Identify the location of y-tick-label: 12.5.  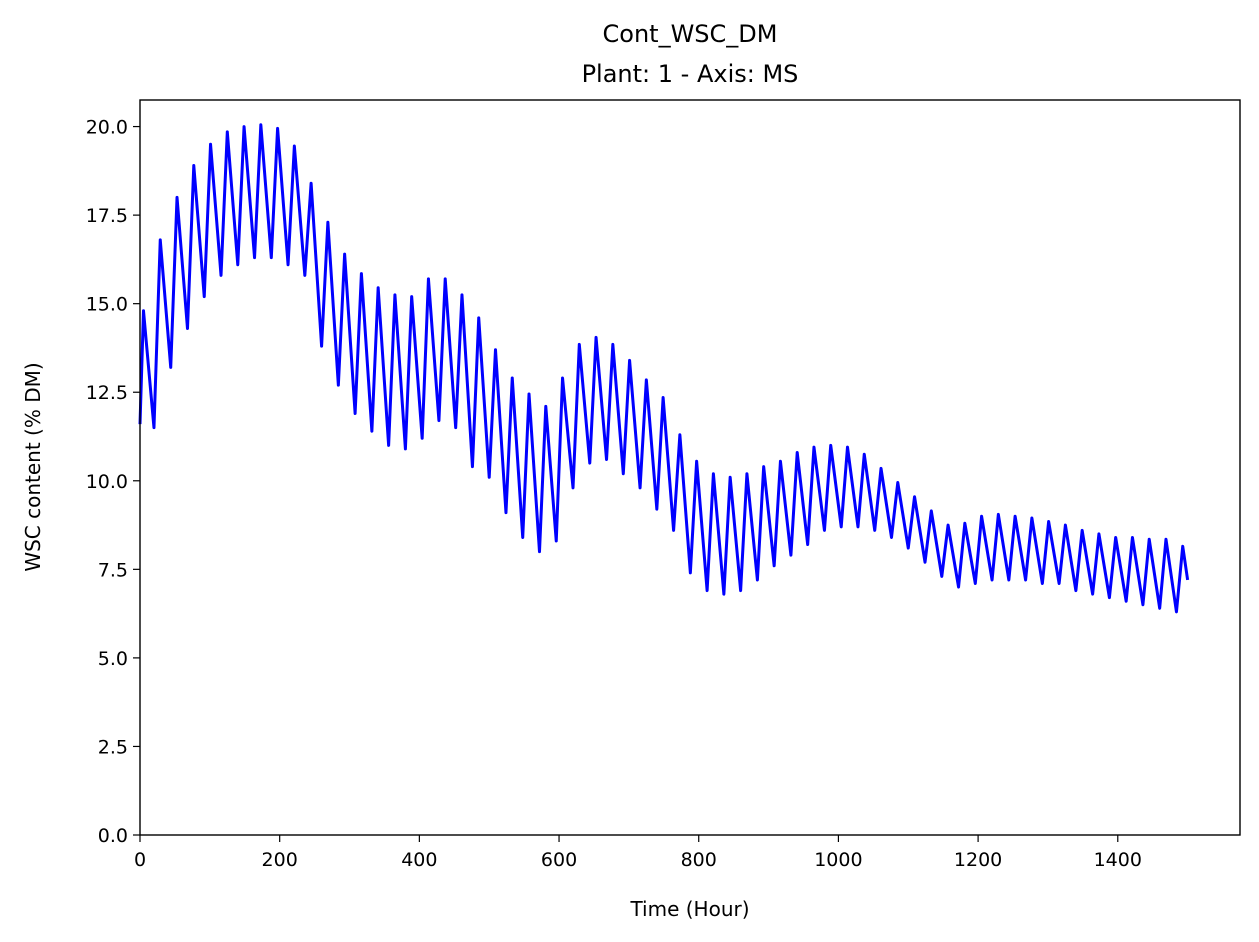
(107, 393).